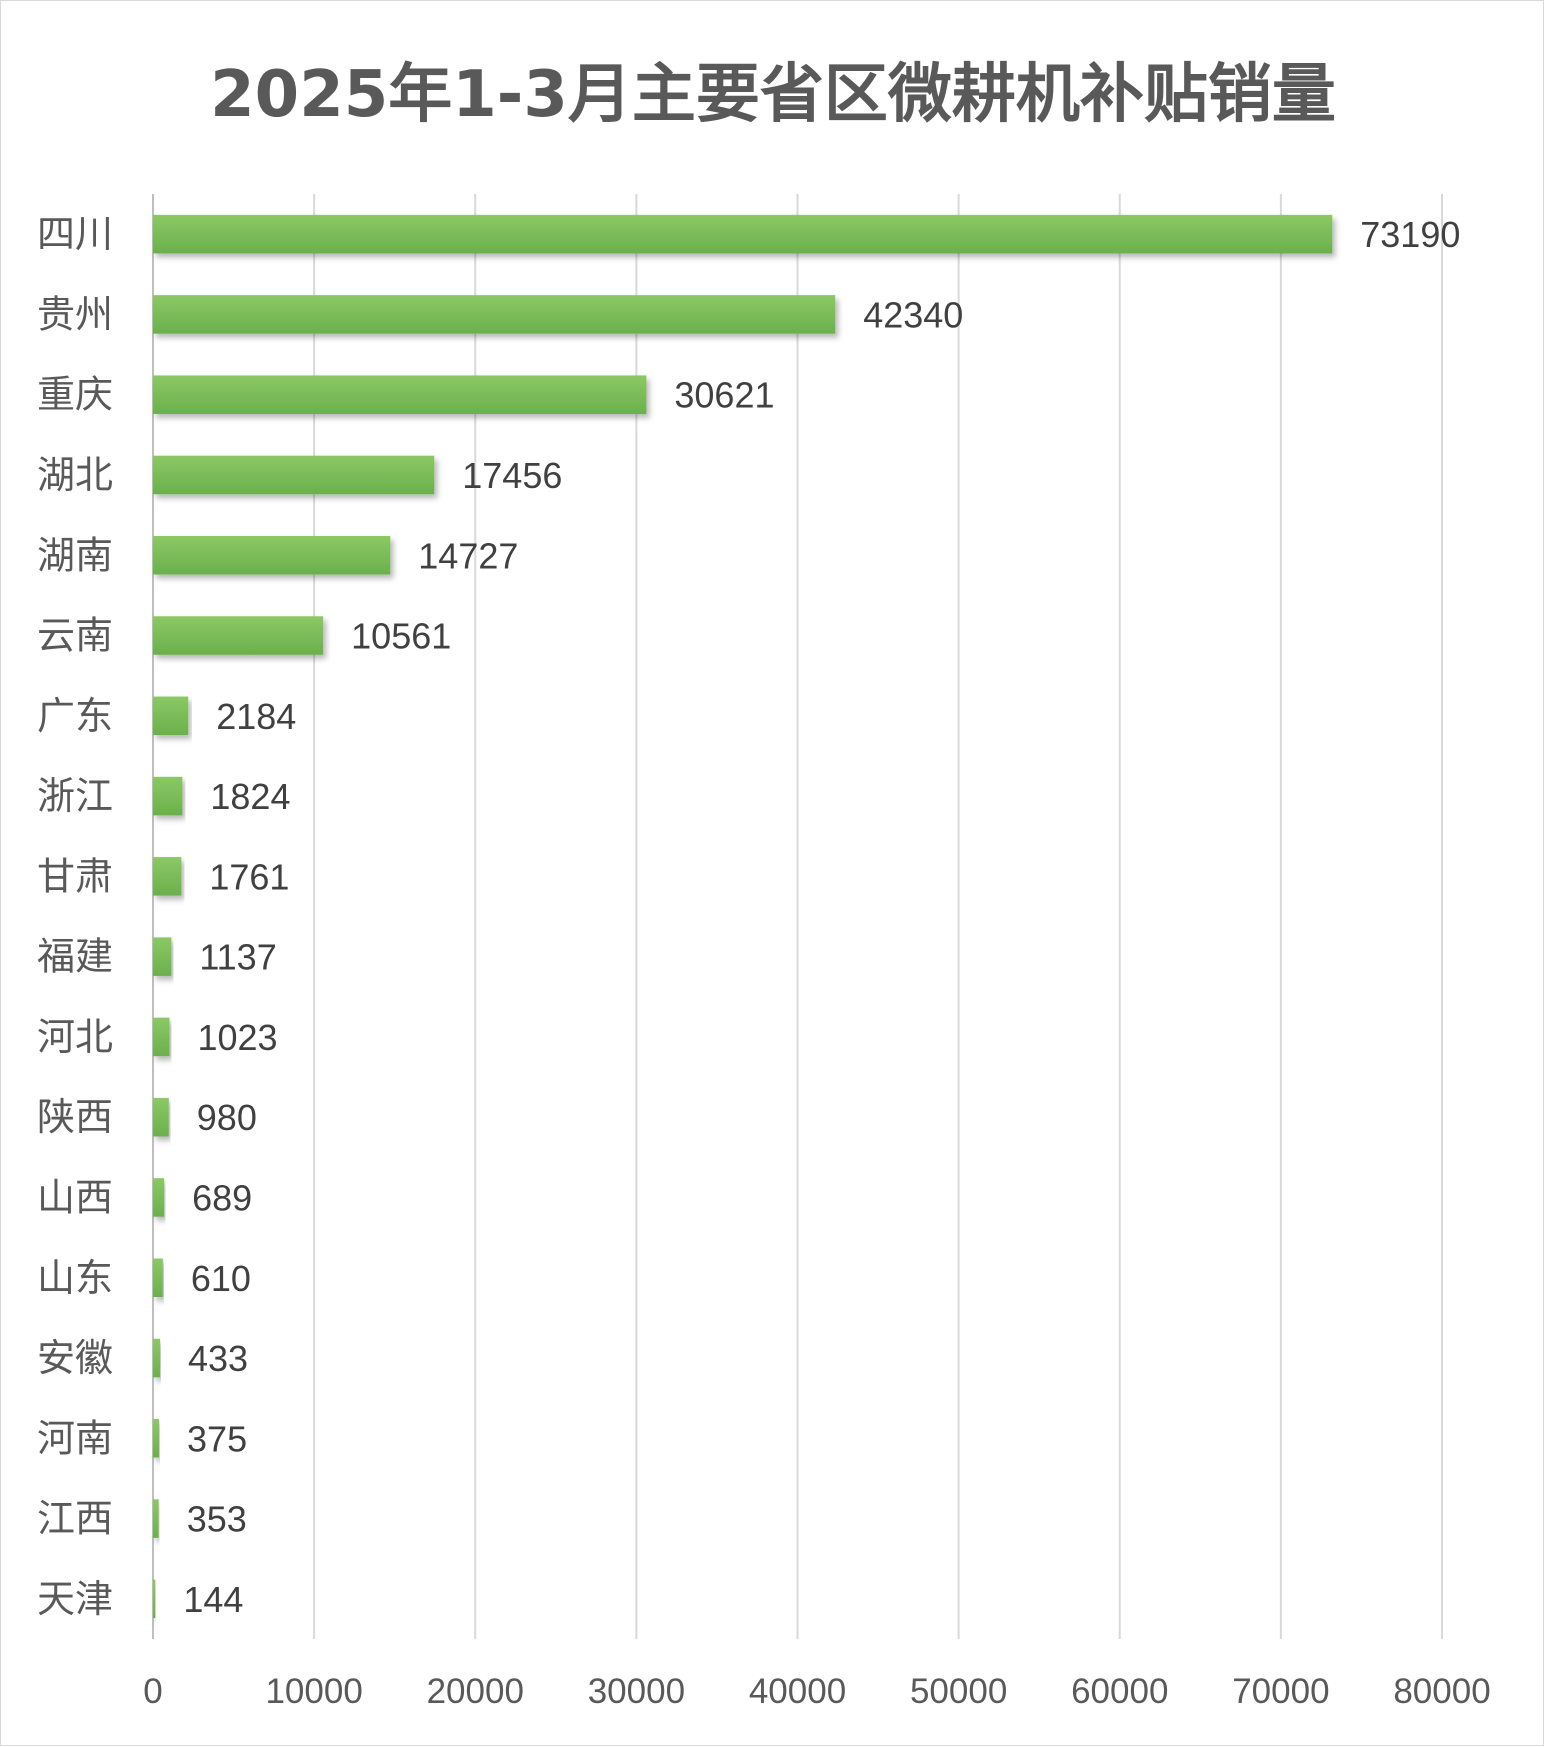 This screenshot has height=1747, width=1544. What do you see at coordinates (75, 716) in the screenshot?
I see `category-label: 广东` at bounding box center [75, 716].